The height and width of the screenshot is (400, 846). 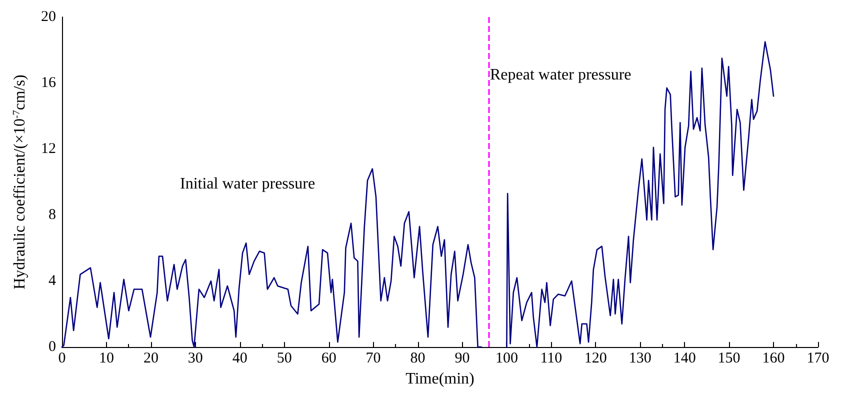 What do you see at coordinates (284, 358) in the screenshot?
I see `x-tick-label: 50` at bounding box center [284, 358].